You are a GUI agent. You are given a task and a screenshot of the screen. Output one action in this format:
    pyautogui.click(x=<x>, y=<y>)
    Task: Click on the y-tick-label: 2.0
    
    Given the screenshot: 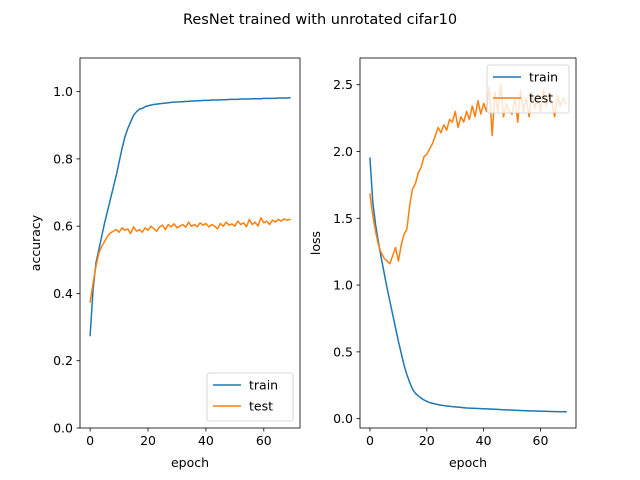 What is the action you would take?
    pyautogui.click(x=343, y=151)
    